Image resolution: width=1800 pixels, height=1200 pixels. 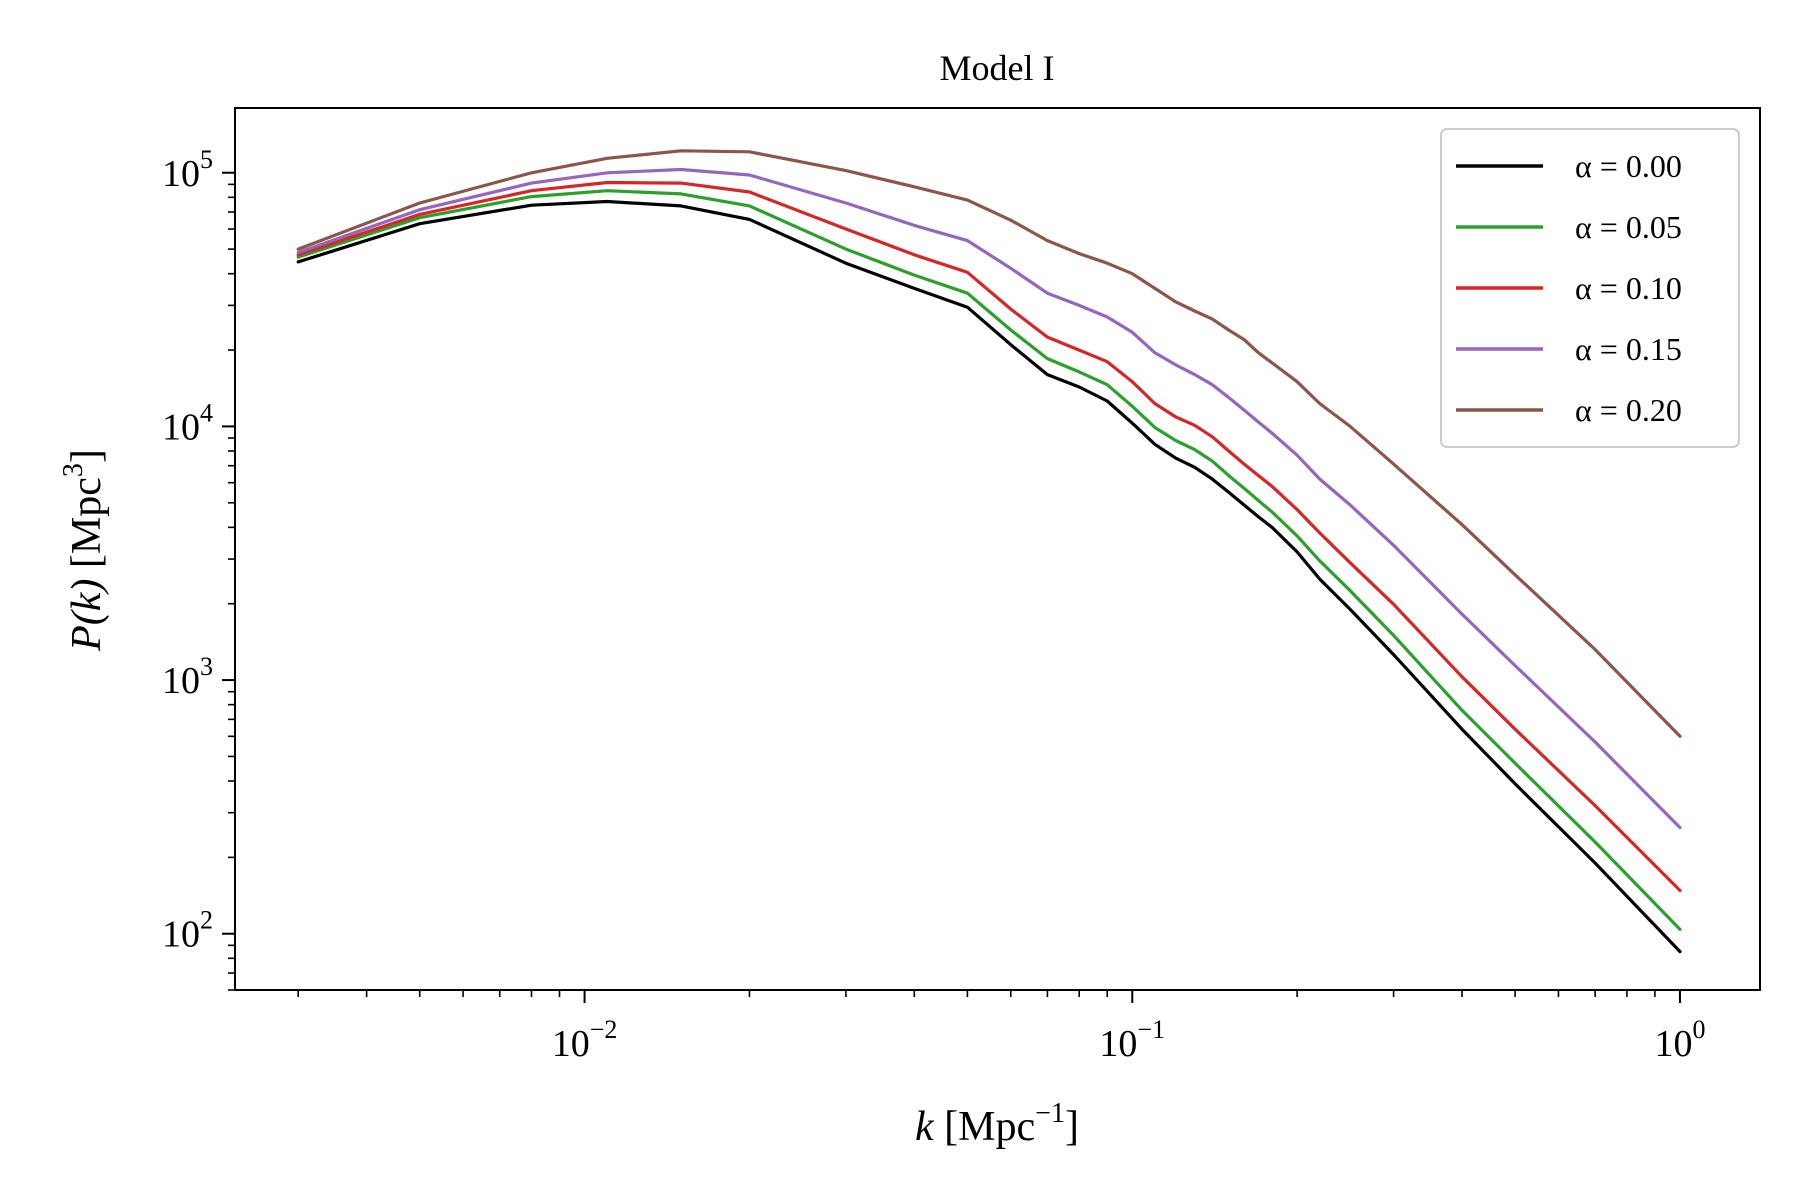 What do you see at coordinates (187, 170) in the screenshot?
I see `y-tick-label-3: 10⁵` at bounding box center [187, 170].